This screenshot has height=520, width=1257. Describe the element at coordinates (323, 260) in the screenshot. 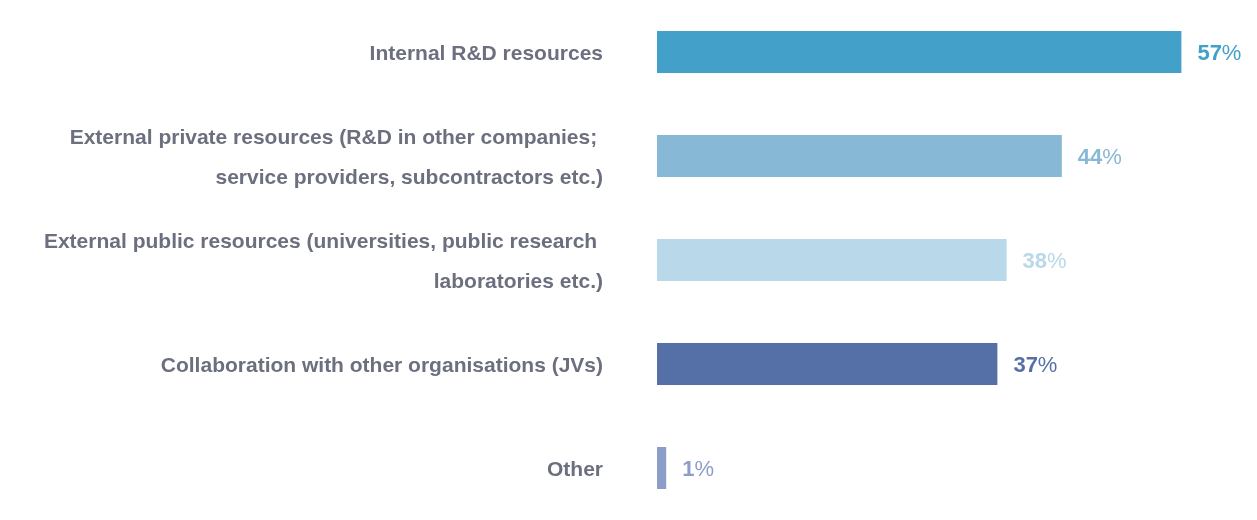

I see `y-tick-label: External public resources (universities, public research laboratories etc.)` at that location.